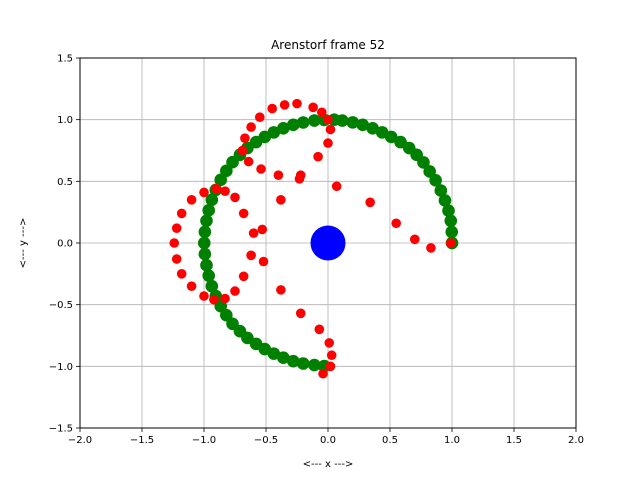 Image resolution: width=640 pixels, height=485 pixels. Describe the element at coordinates (65, 59) in the screenshot. I see `y-tick-label: 1.5` at that location.